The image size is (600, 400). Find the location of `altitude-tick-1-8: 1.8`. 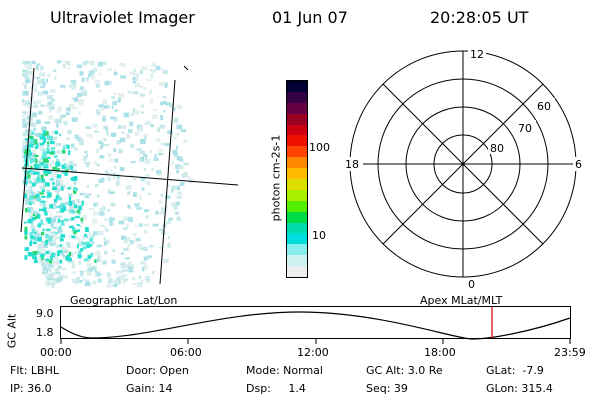

altitude-tick-1-8: 1.8 is located at coordinates (45, 332).